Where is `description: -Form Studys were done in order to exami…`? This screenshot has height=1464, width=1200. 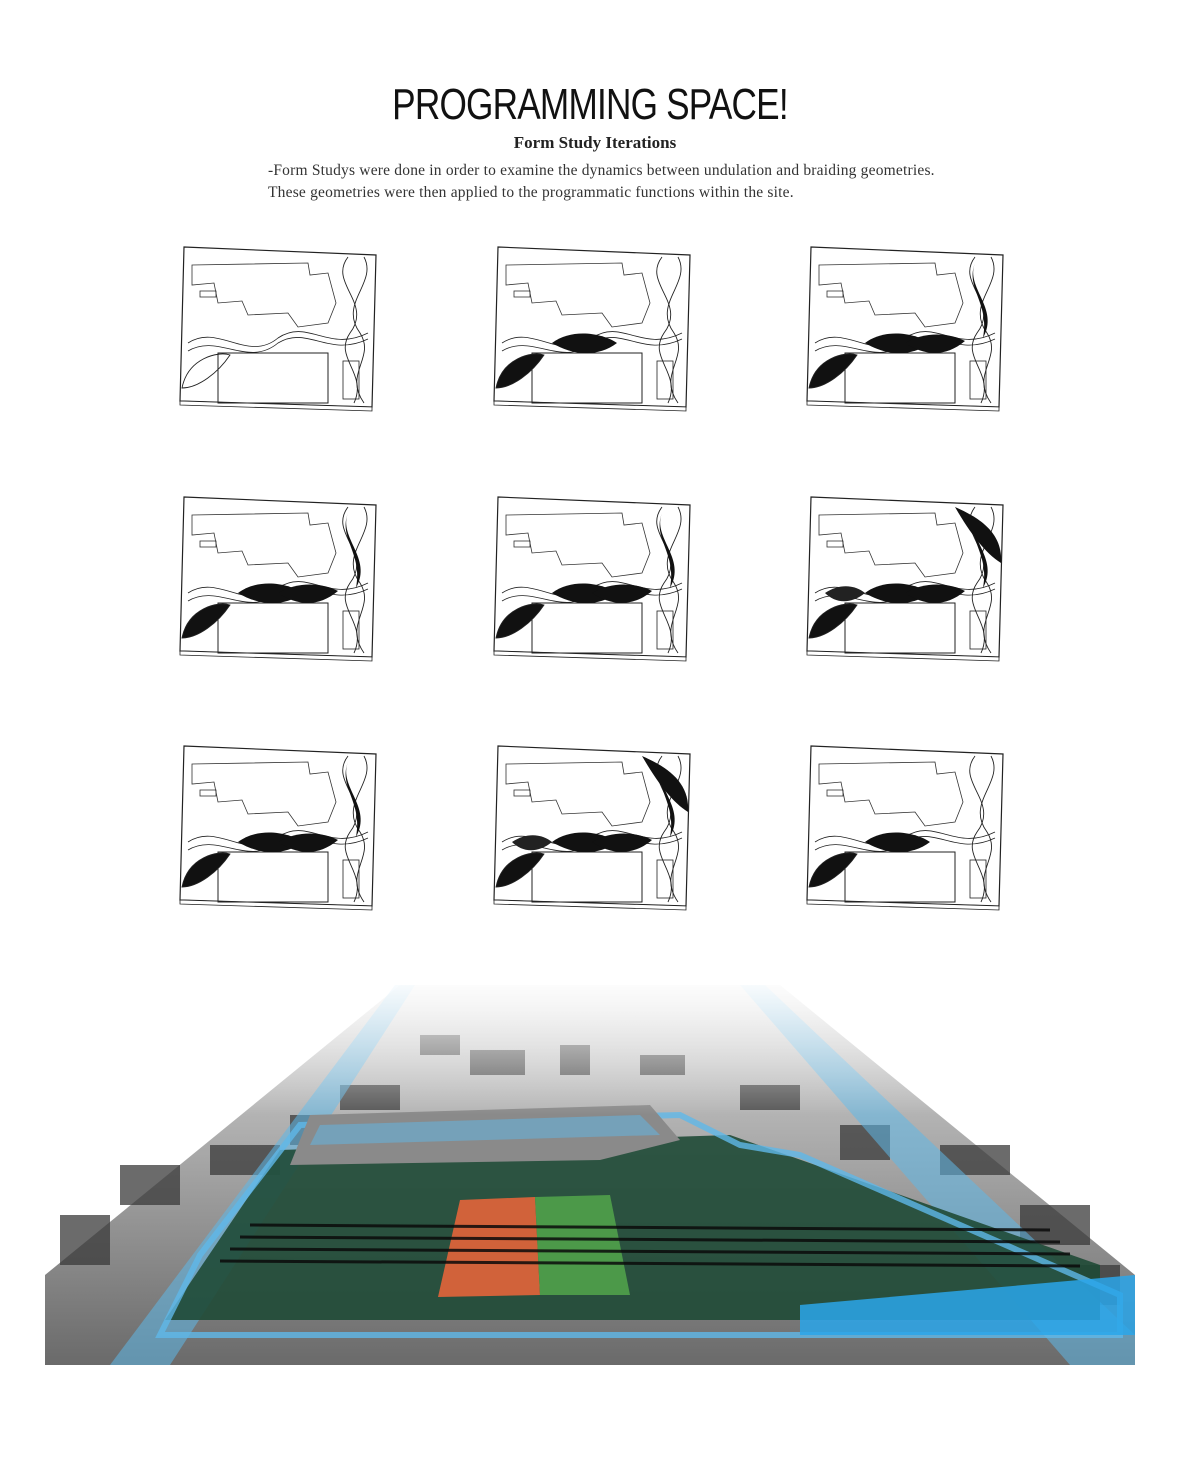
description: -Form Studys were done in order to exami… is located at coordinates (658, 182).